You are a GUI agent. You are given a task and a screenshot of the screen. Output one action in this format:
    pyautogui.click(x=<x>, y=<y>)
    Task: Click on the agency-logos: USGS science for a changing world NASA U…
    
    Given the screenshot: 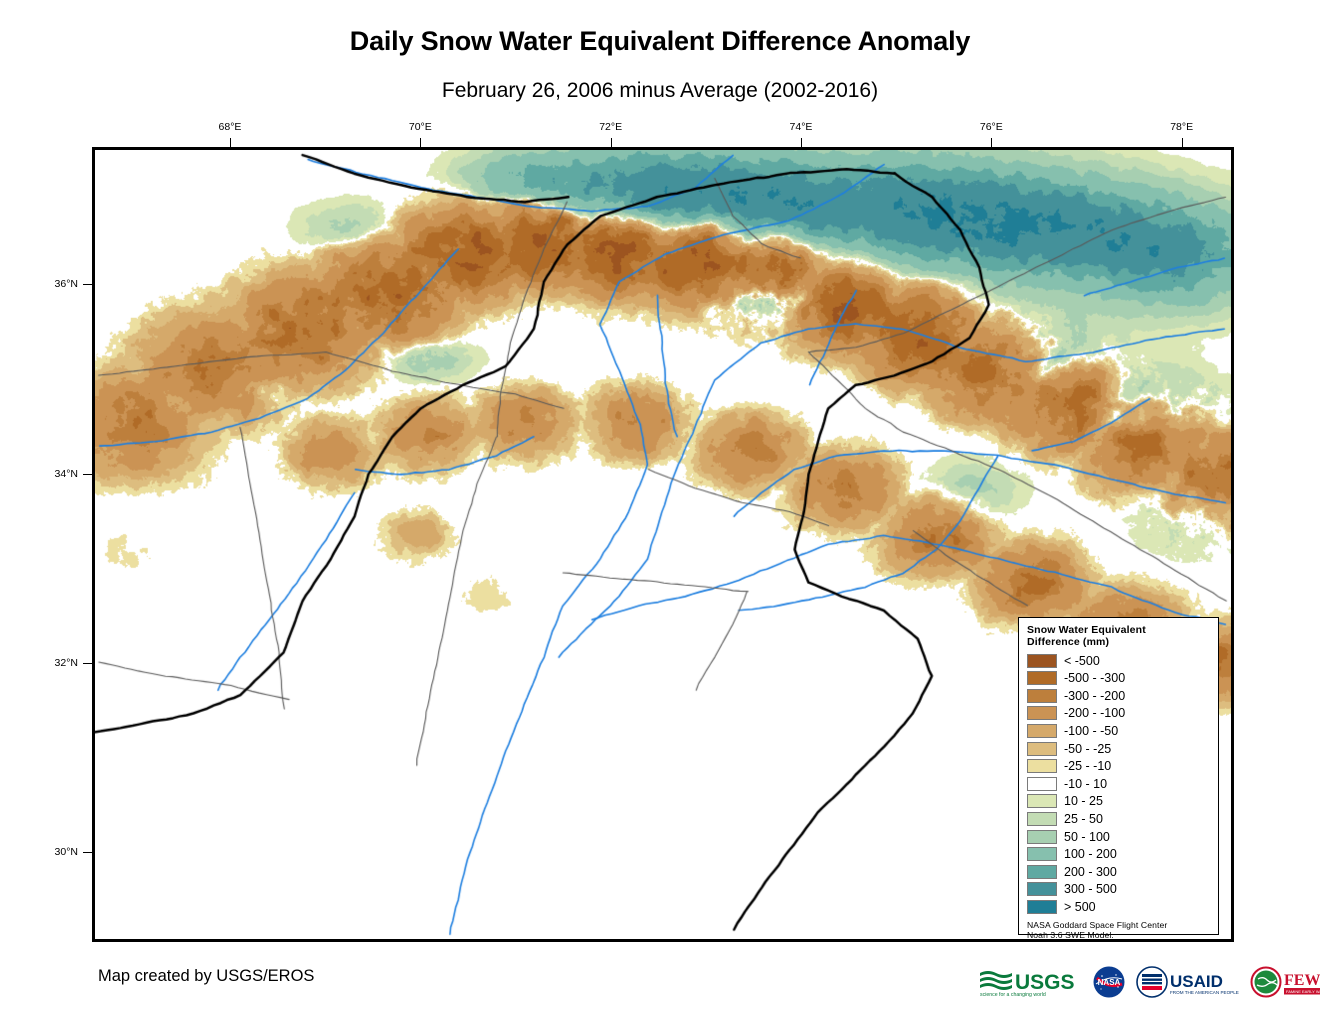 What is the action you would take?
    pyautogui.click(x=1149, y=982)
    